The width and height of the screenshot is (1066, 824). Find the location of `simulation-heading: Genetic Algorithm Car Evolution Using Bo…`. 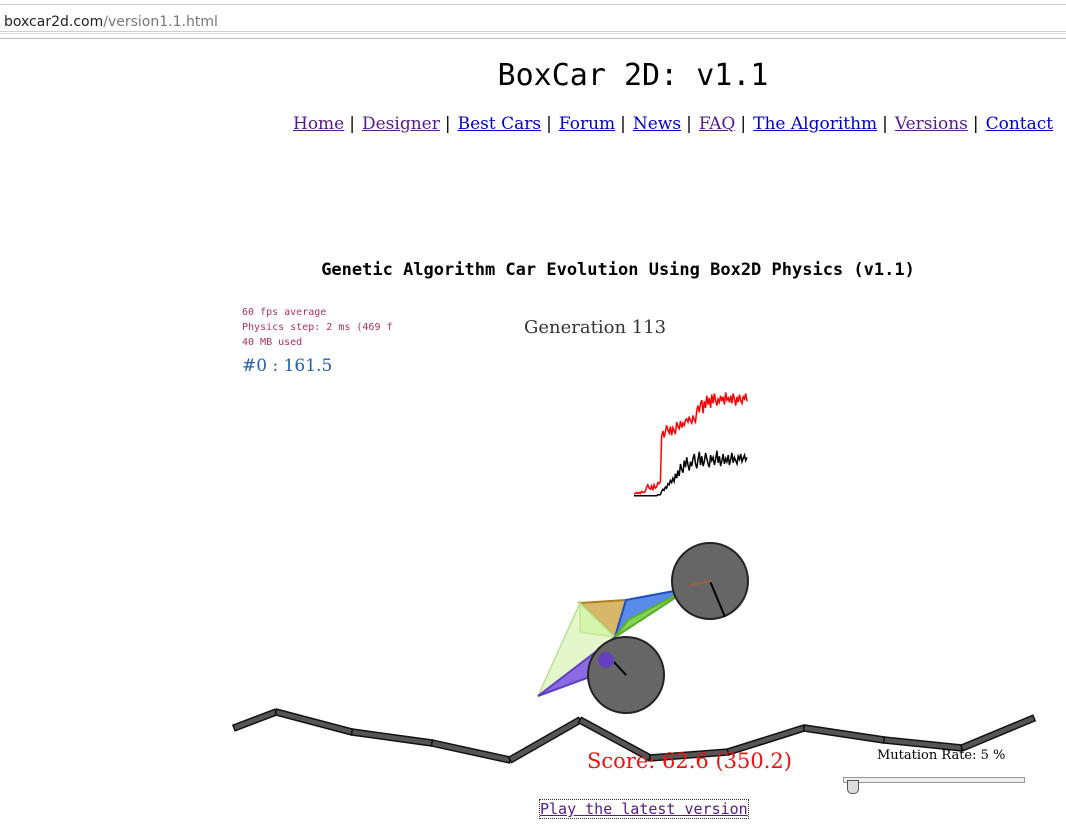

simulation-heading: Genetic Algorithm Car Evolution Using Bo… is located at coordinates (618, 270).